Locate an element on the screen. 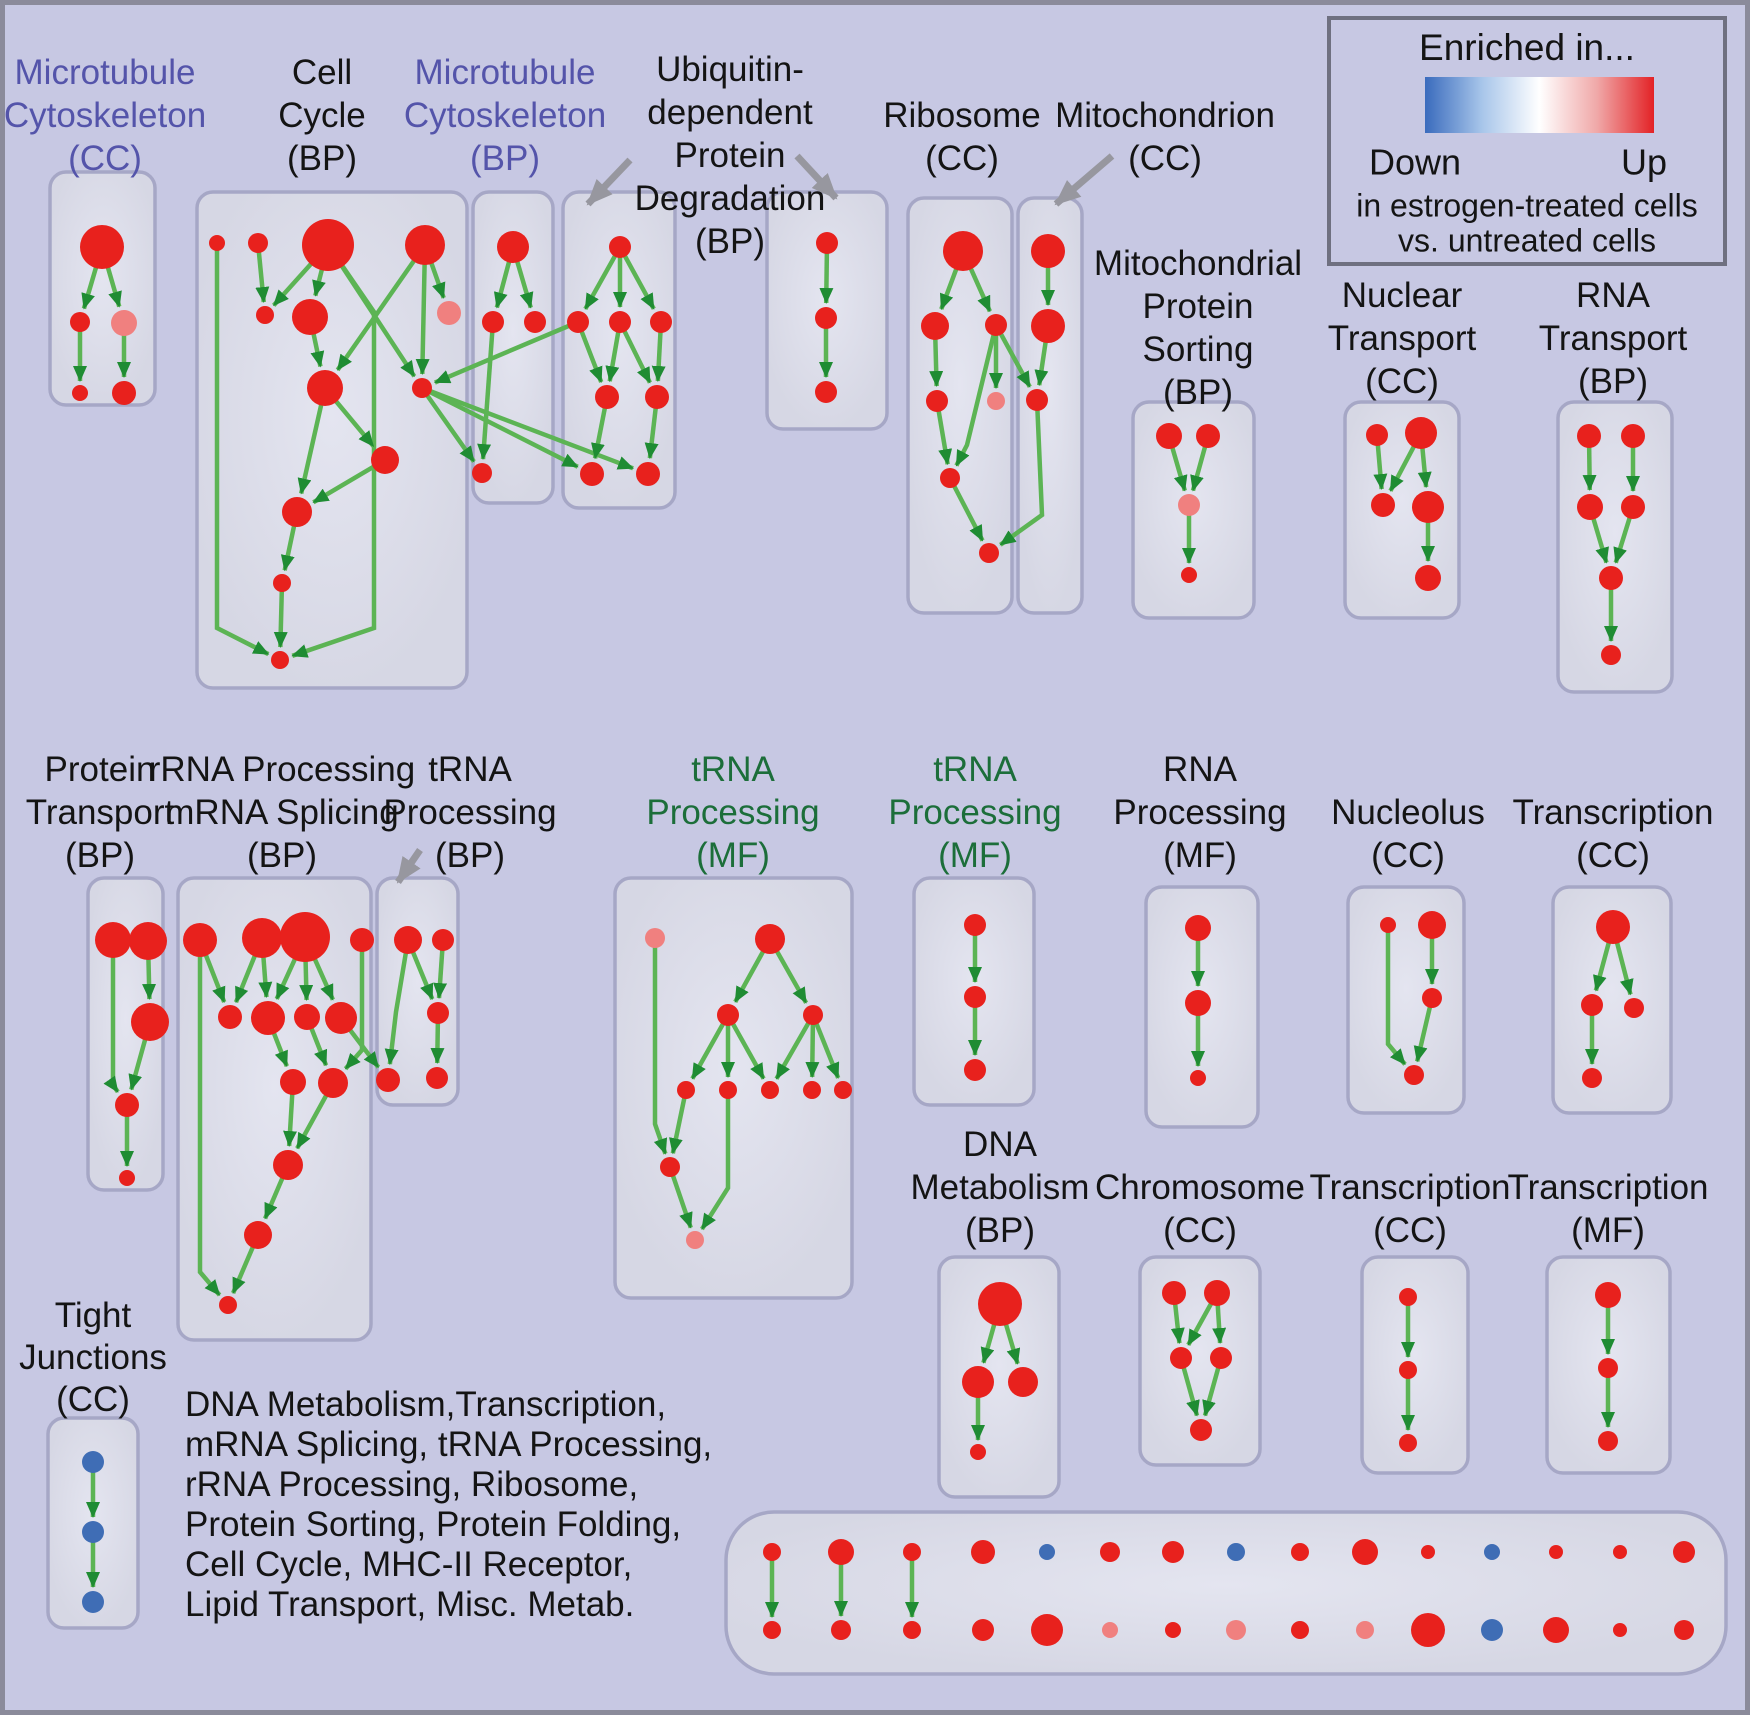 Image resolution: width=1750 pixels, height=1715 pixels. node-rt1 is located at coordinates (1589, 436).